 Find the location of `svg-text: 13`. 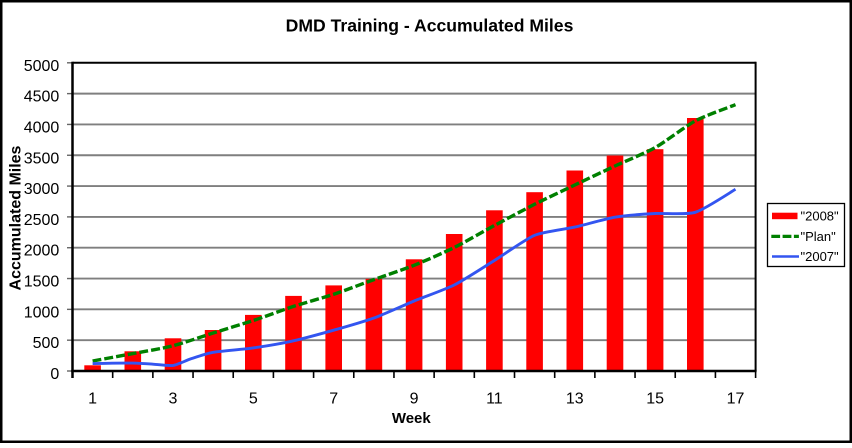

svg-text: 13 is located at coordinates (575, 399).